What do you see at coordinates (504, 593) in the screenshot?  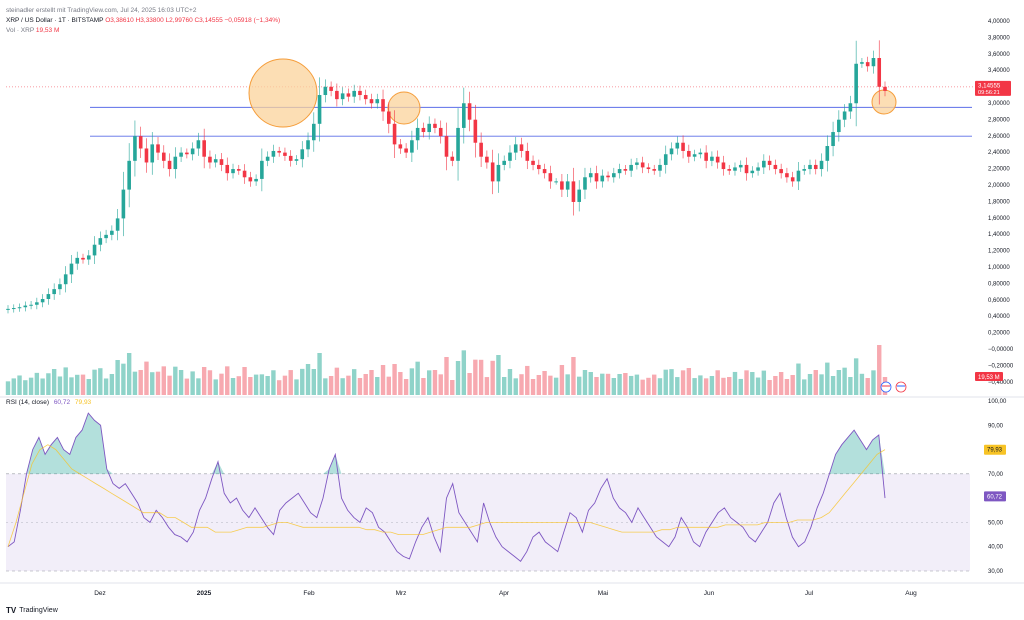 I see `time-axis-tick: Apr` at bounding box center [504, 593].